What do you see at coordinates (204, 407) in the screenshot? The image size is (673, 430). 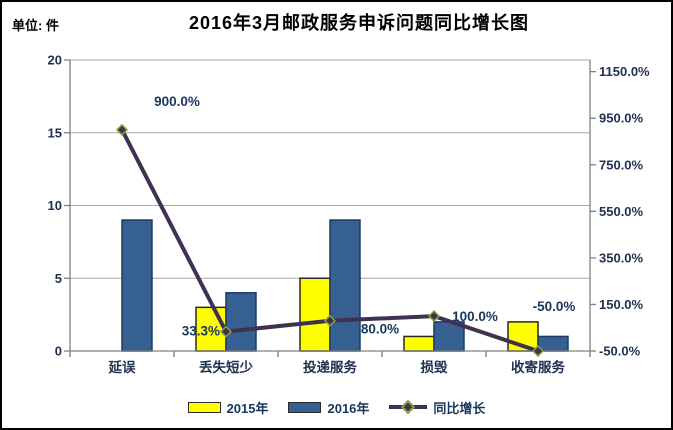 I see `legend-swatch-2015` at bounding box center [204, 407].